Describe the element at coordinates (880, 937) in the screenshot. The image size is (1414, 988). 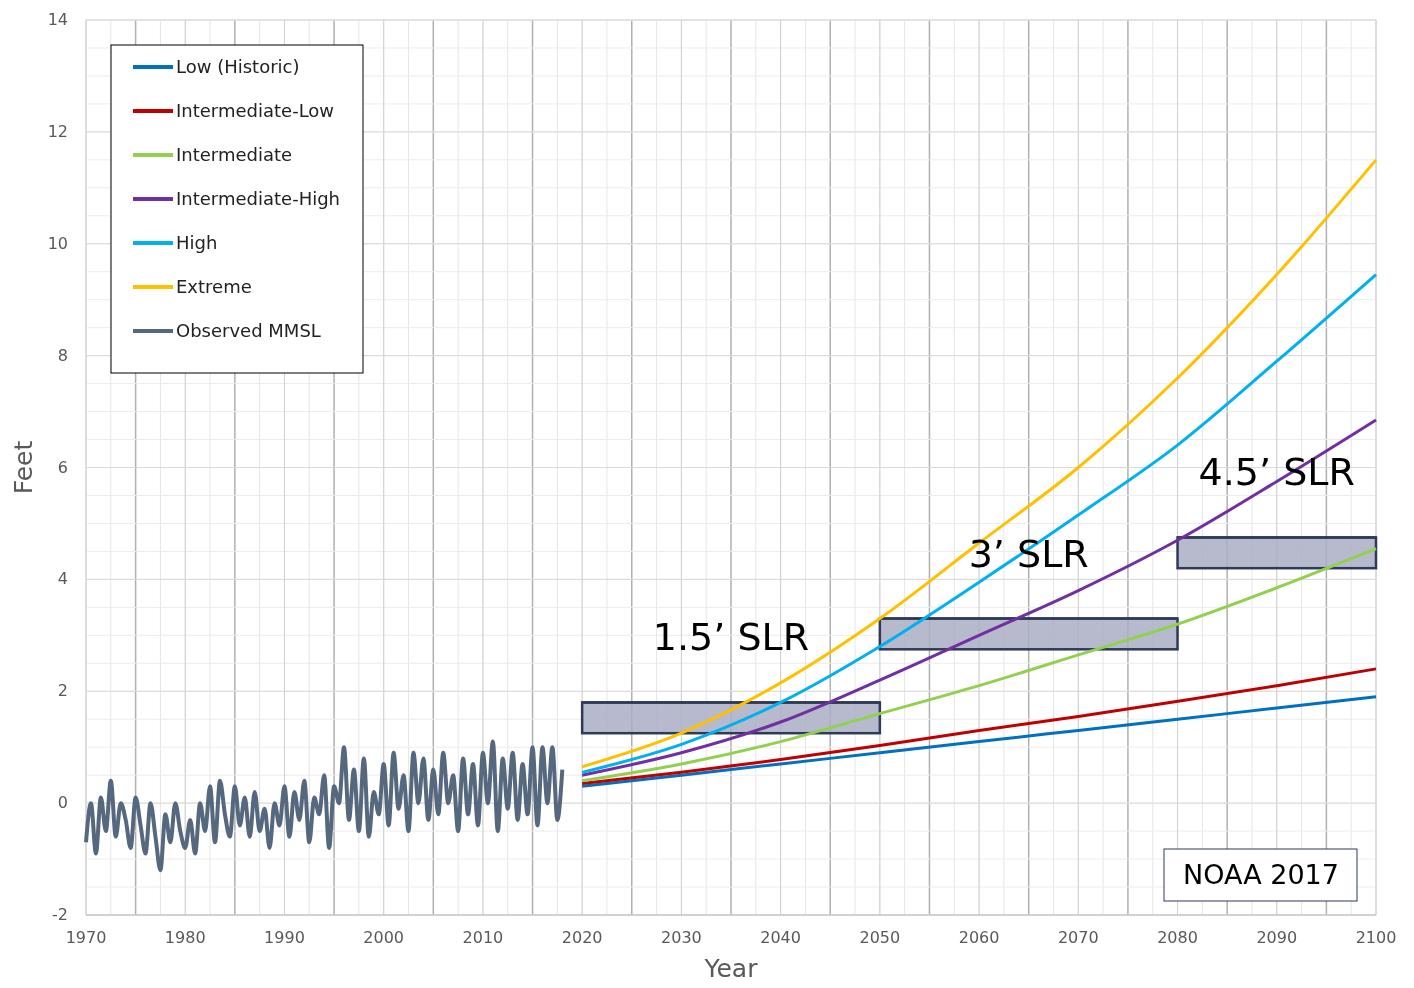
I see `x-tick-label: 2050` at that location.